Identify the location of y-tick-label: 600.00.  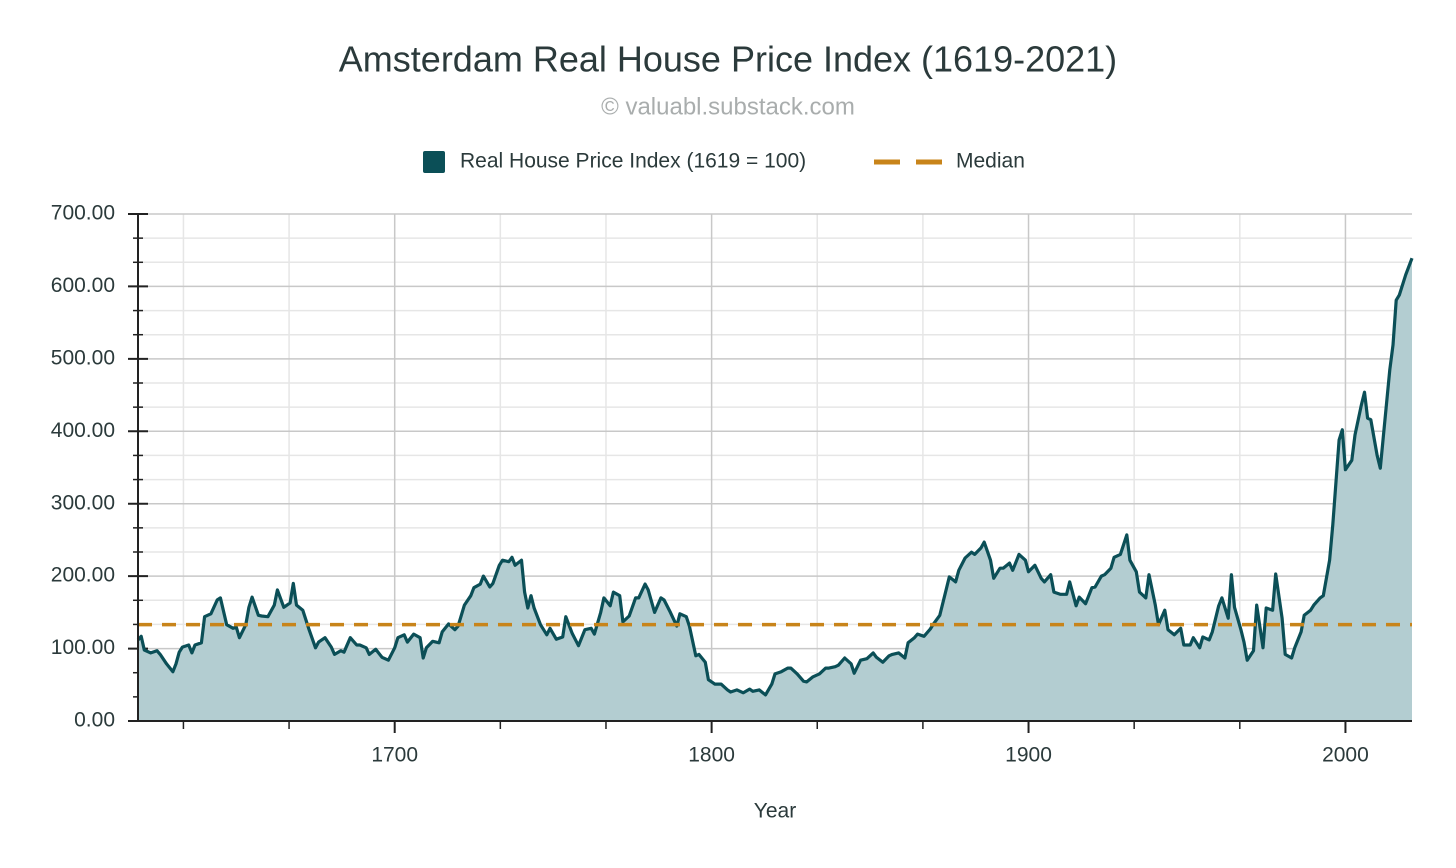
(83, 285).